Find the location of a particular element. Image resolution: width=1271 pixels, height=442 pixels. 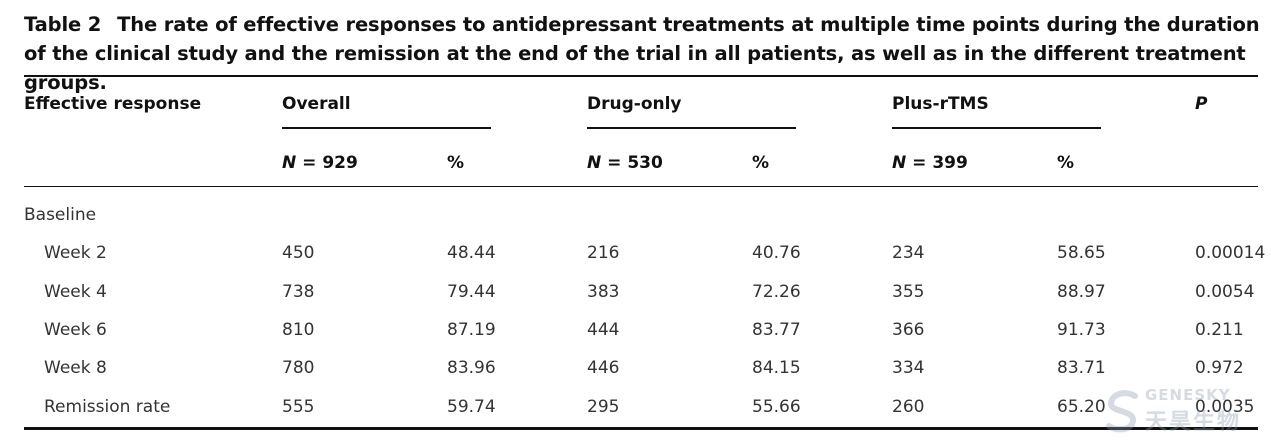

plus-rtms-pct-cell: 65.20 is located at coordinates (1081, 407).